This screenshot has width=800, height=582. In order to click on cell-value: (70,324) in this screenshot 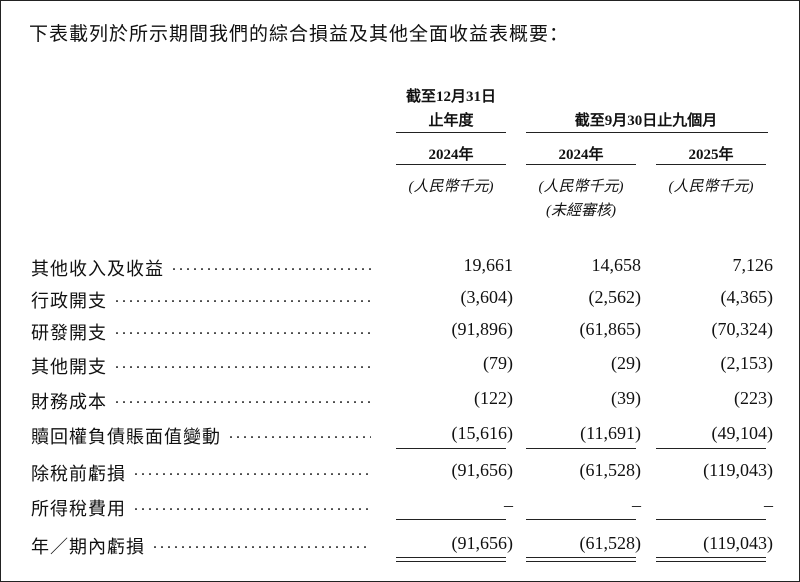, I will do `click(742, 329)`.